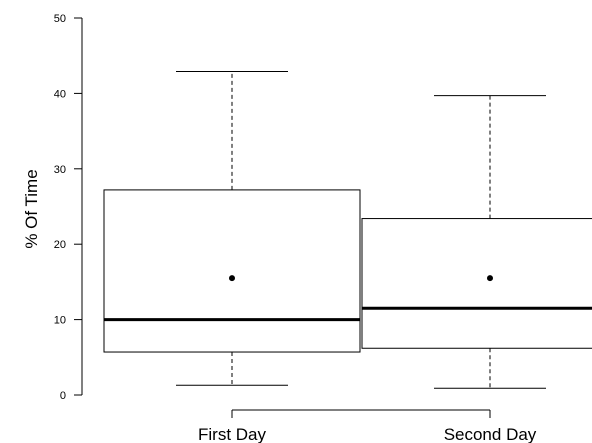 The height and width of the screenshot is (443, 592). I want to click on x-tick-label: Second Day, so click(490, 434).